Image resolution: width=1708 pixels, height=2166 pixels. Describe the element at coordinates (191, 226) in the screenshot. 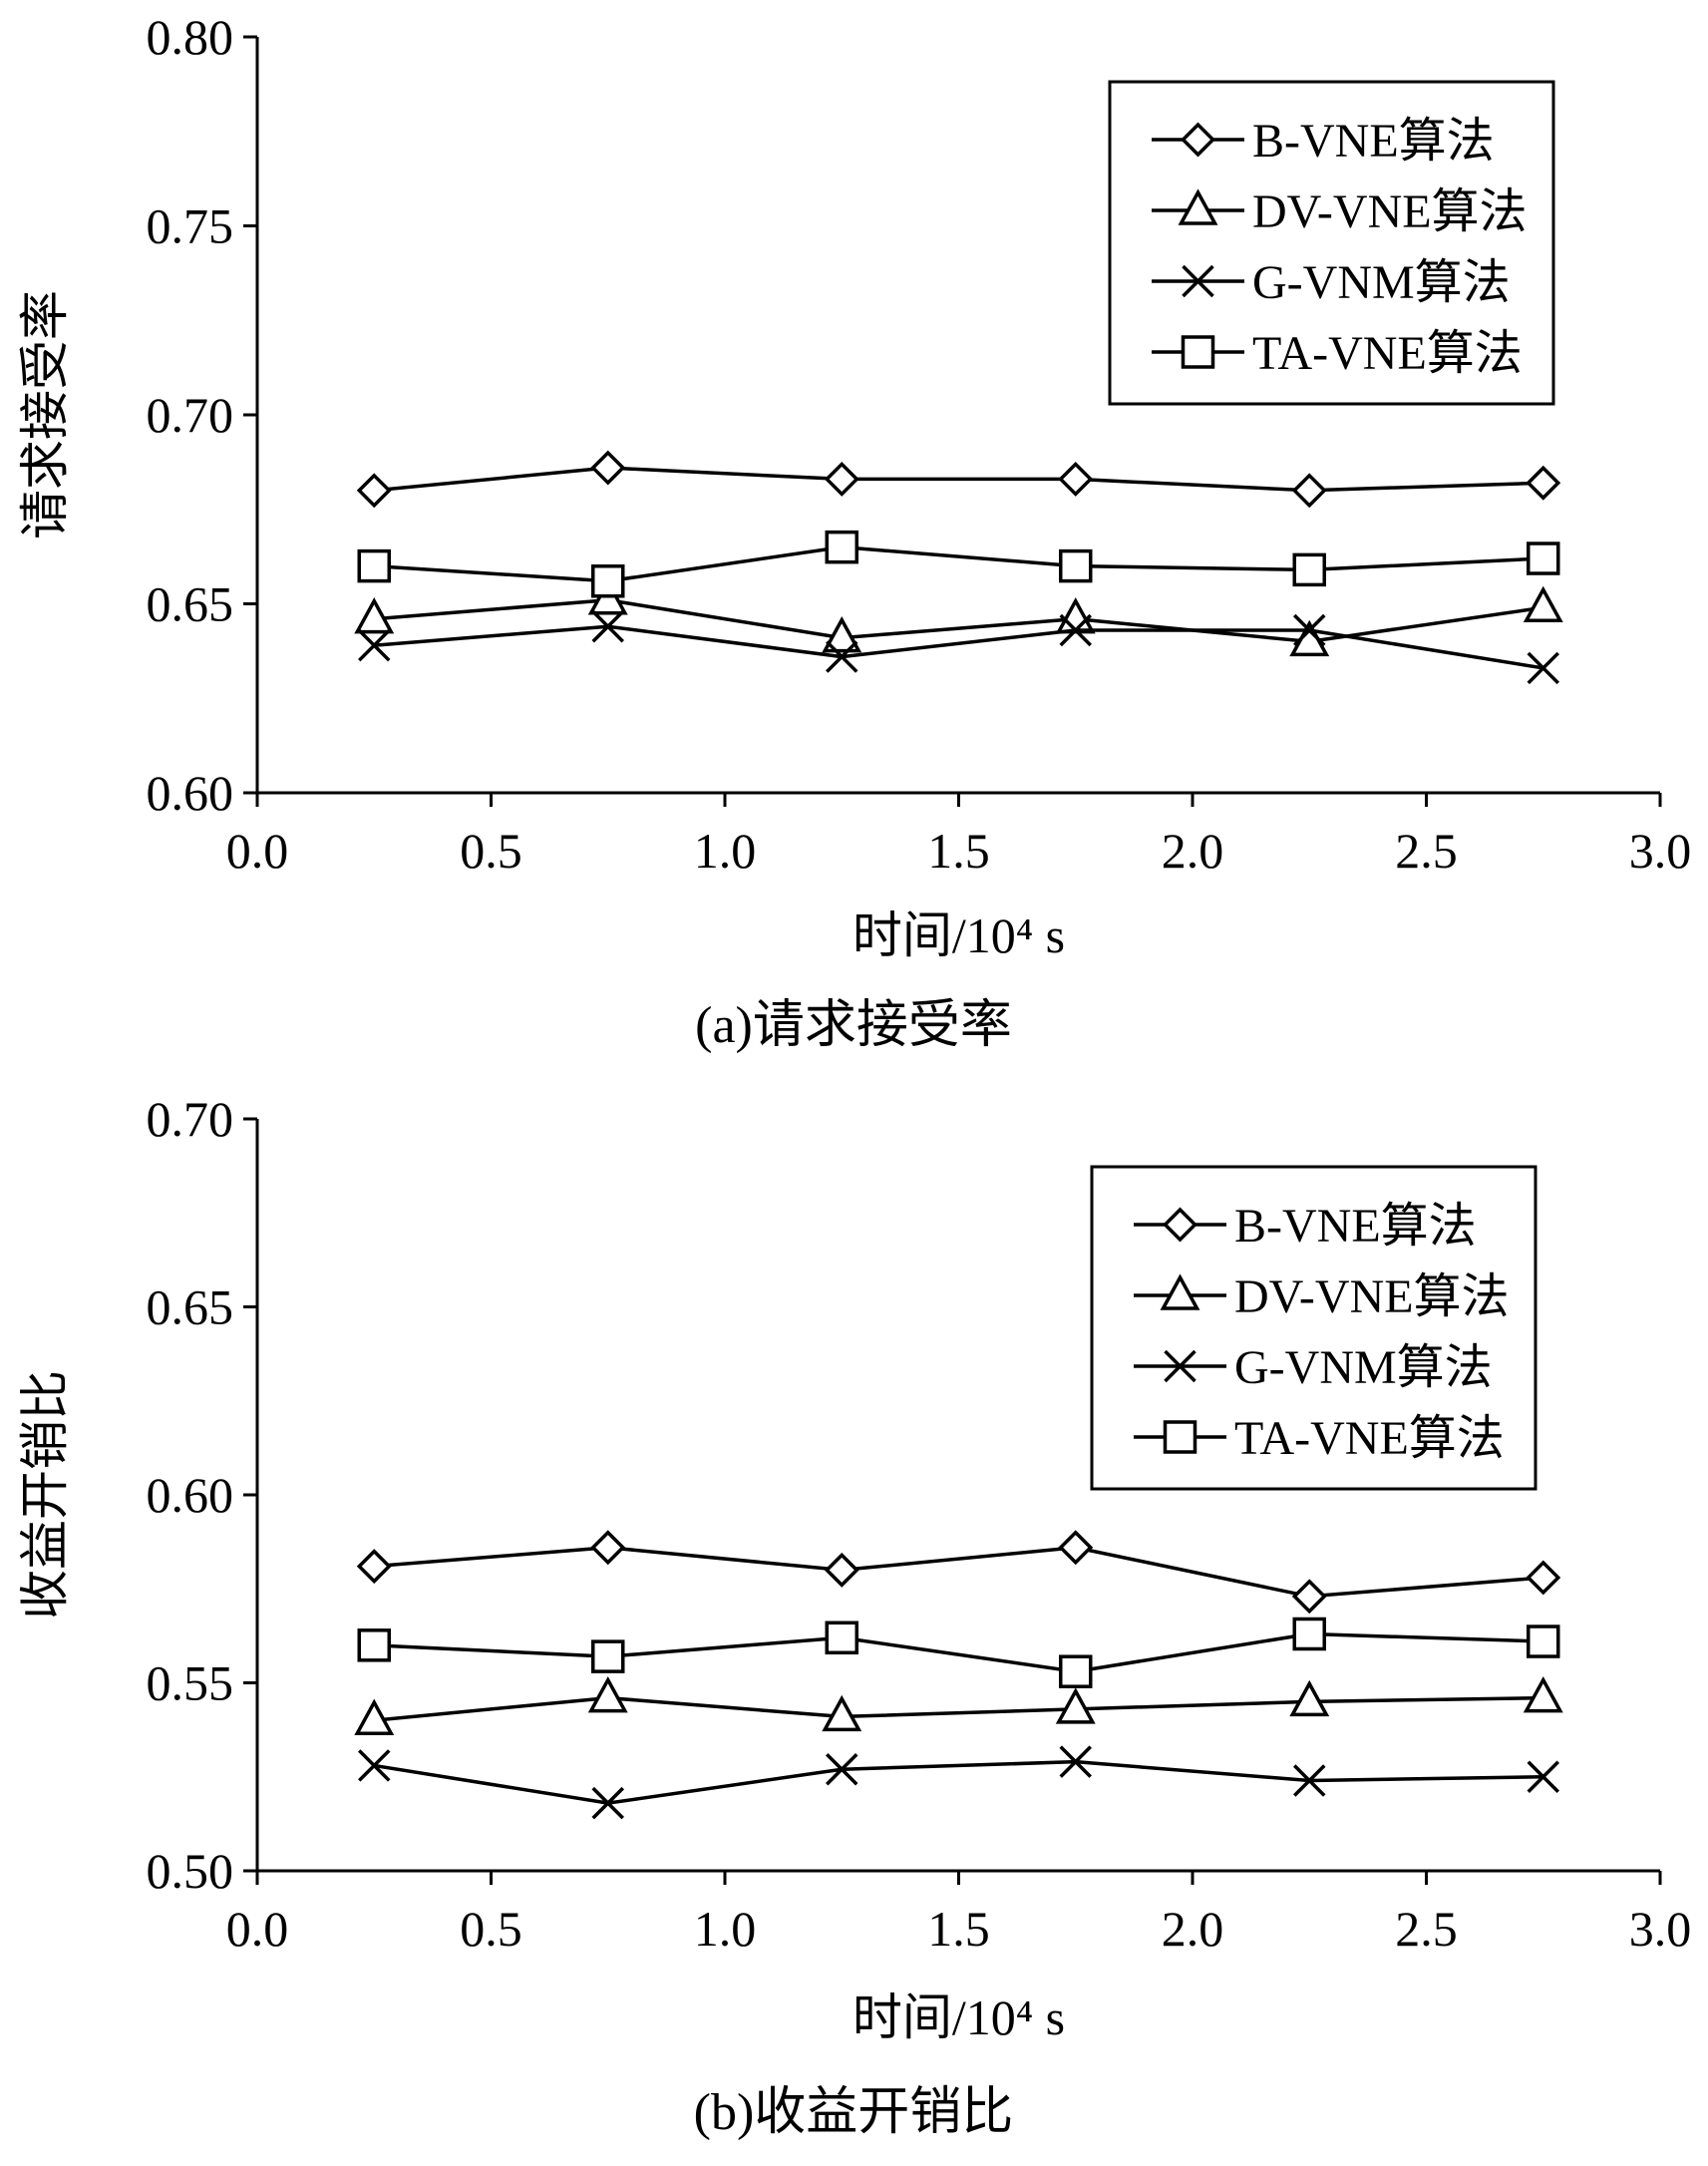

I see `y-tick-label: 0.75` at that location.